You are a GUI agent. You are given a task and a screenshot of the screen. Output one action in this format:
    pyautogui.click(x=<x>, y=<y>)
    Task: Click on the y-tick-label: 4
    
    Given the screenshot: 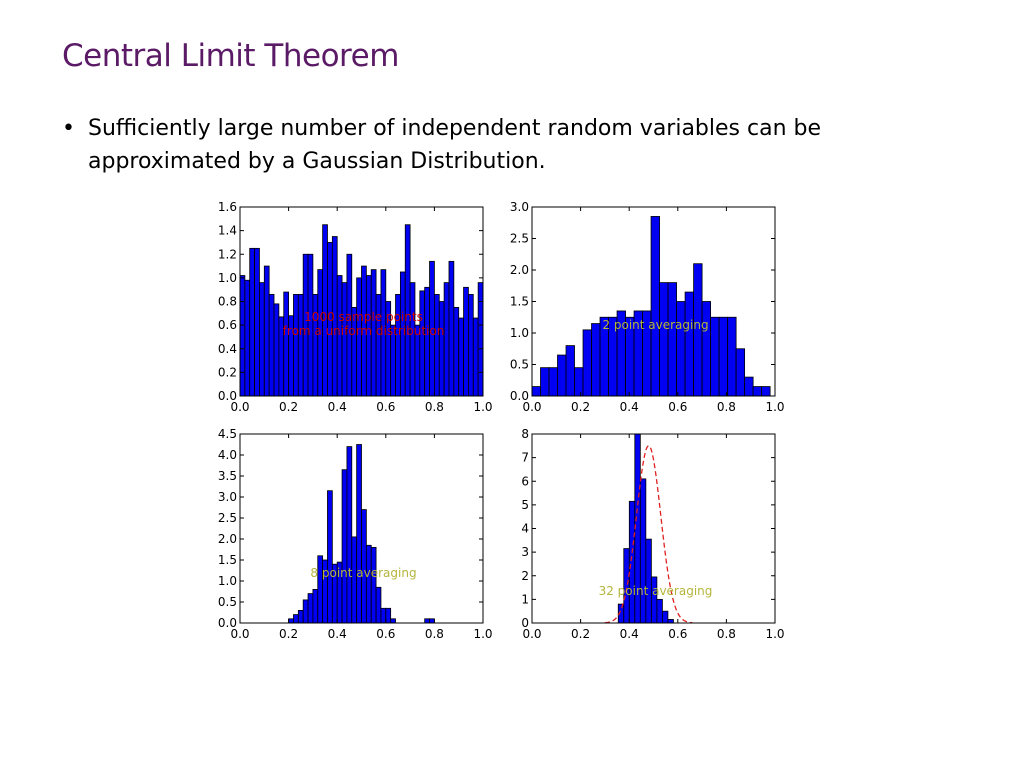 What is the action you would take?
    pyautogui.click(x=525, y=529)
    